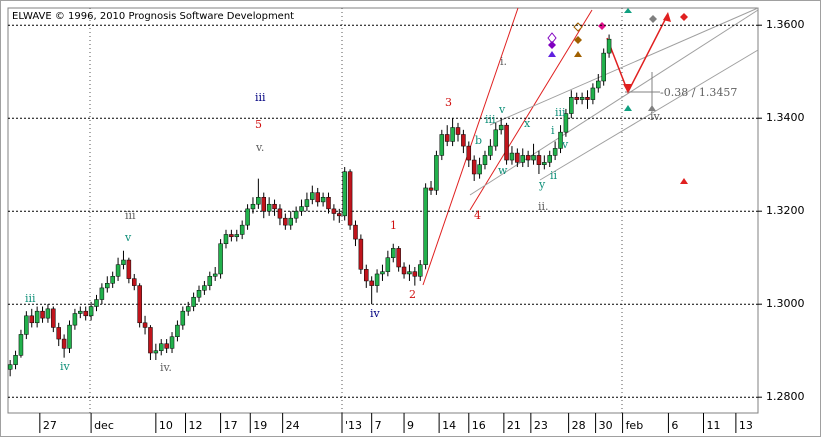 The height and width of the screenshot is (441, 821). I want to click on y-tick-label: 1.3000, so click(785, 303).